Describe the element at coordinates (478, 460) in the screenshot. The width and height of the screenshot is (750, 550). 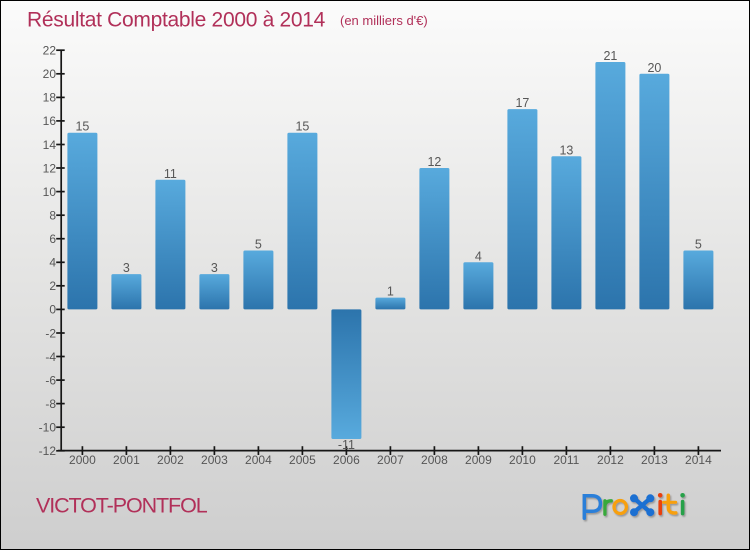
I see `svg-text: 2009` at that location.